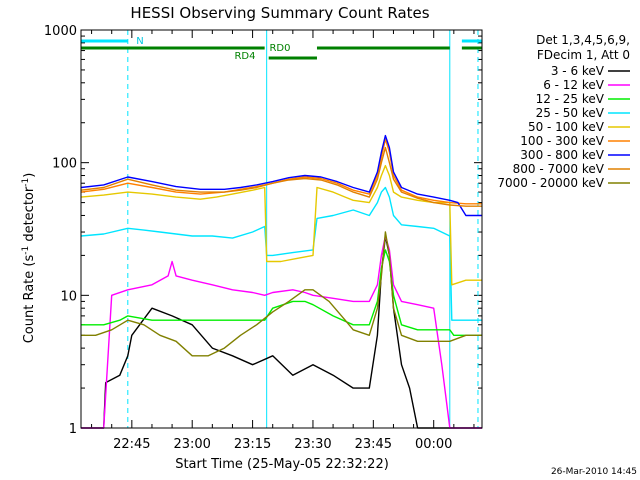  What do you see at coordinates (583, 55) in the screenshot?
I see `legend-header-line-2: FDecim 1, Att 0` at bounding box center [583, 55].